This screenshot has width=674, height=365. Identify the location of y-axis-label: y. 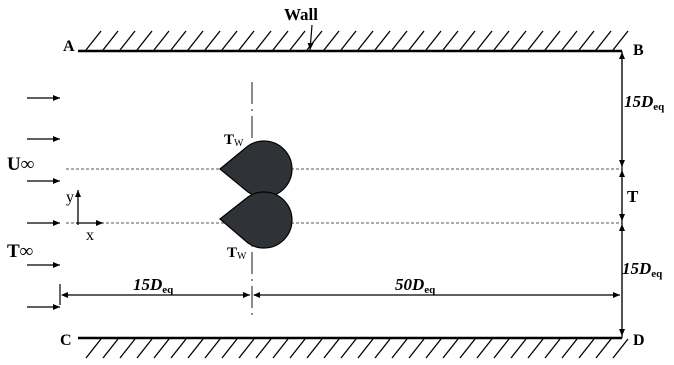
(70, 197).